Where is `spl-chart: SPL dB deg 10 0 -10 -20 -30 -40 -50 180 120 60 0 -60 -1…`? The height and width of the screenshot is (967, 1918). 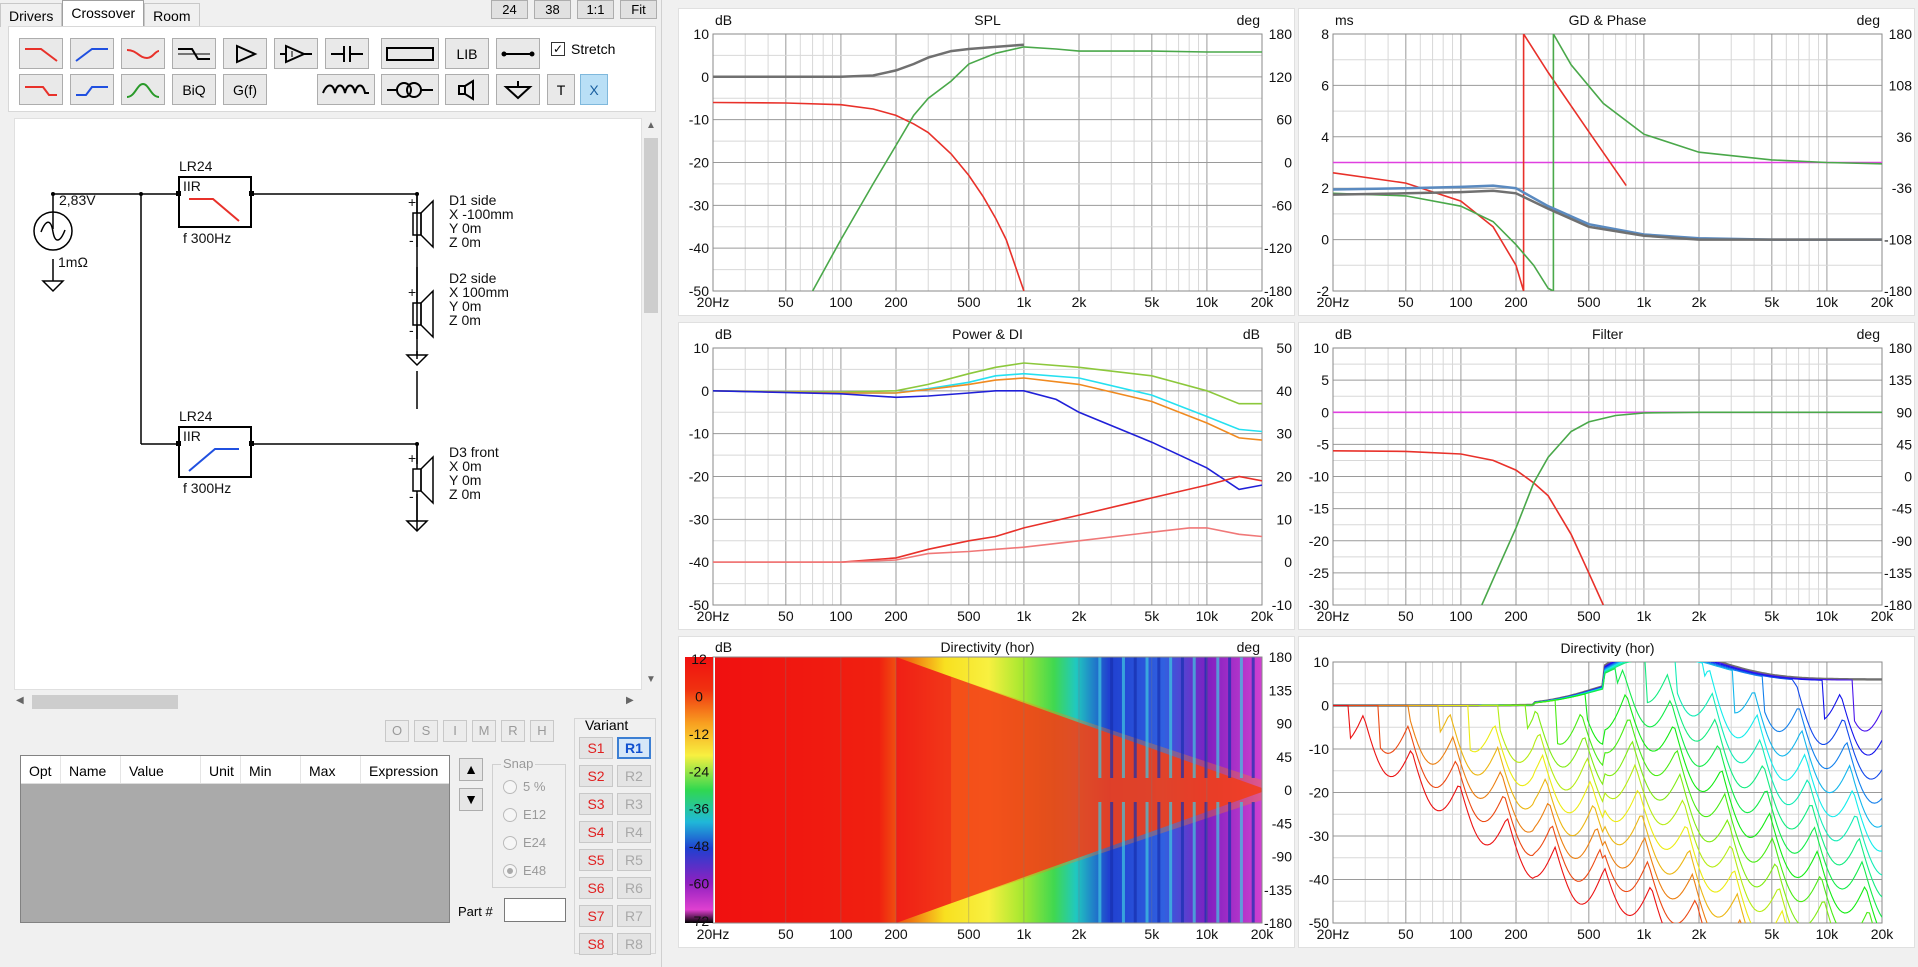
spl-chart: SPL dB deg 10 0 -10 -20 -30 -40 -50 180 120 60 0 -60 -1… is located at coordinates (986, 162).